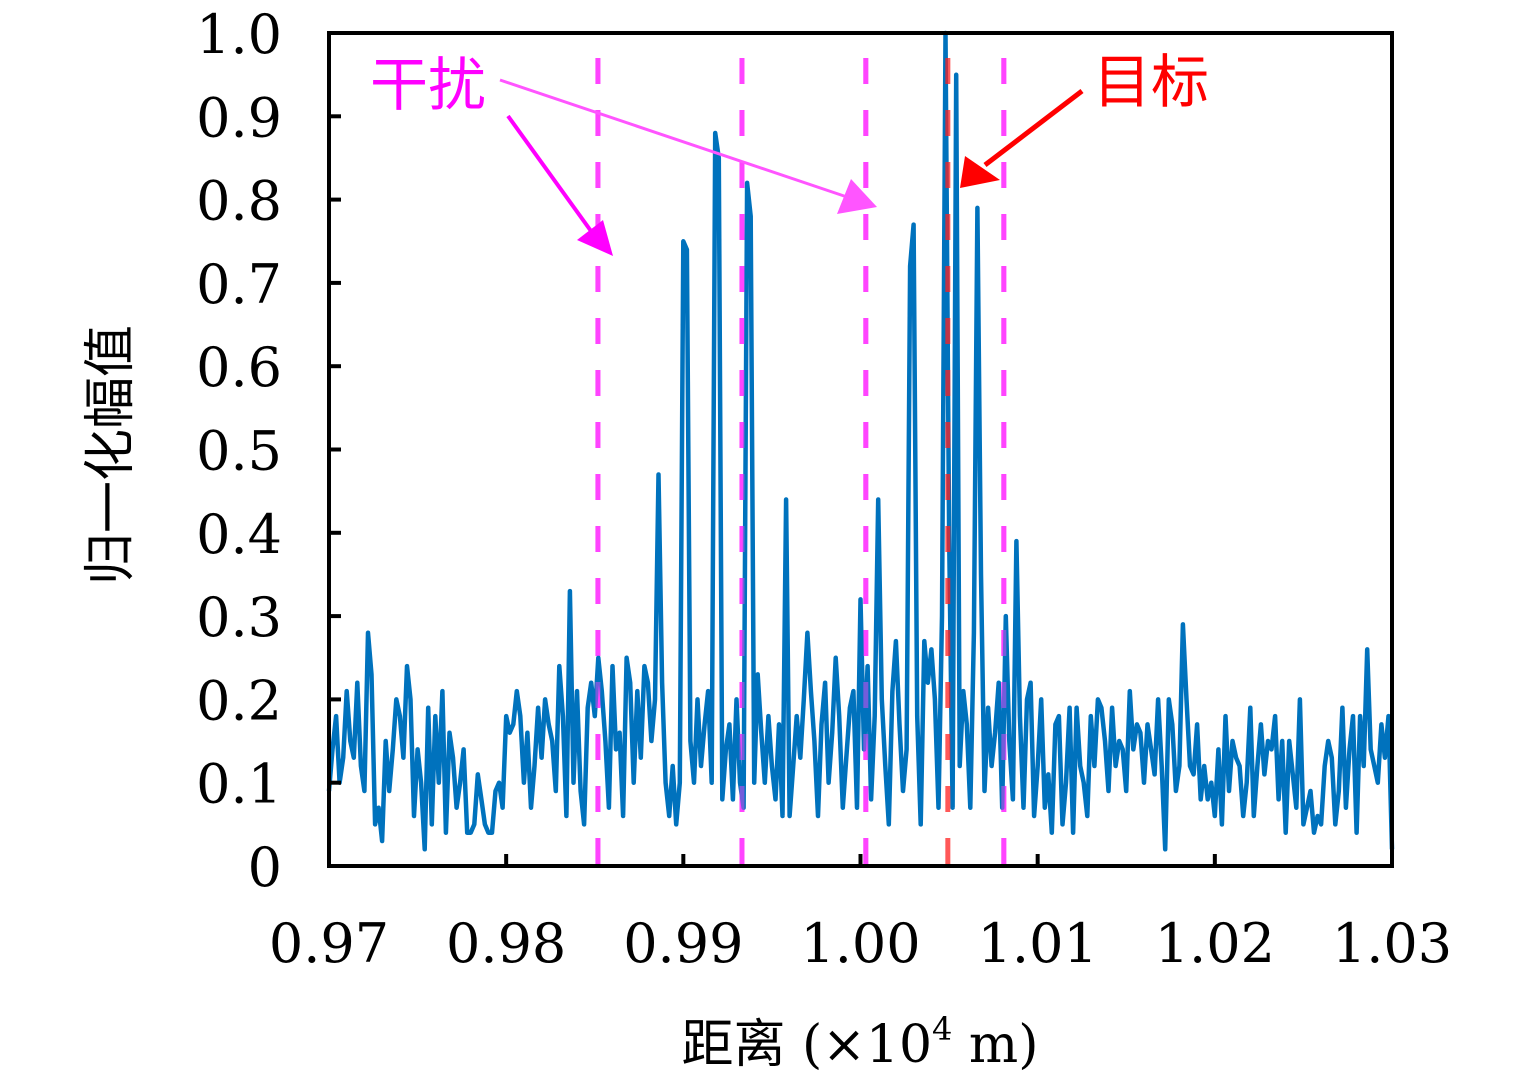  I want to click on target-arrow-head, so click(980, 172).